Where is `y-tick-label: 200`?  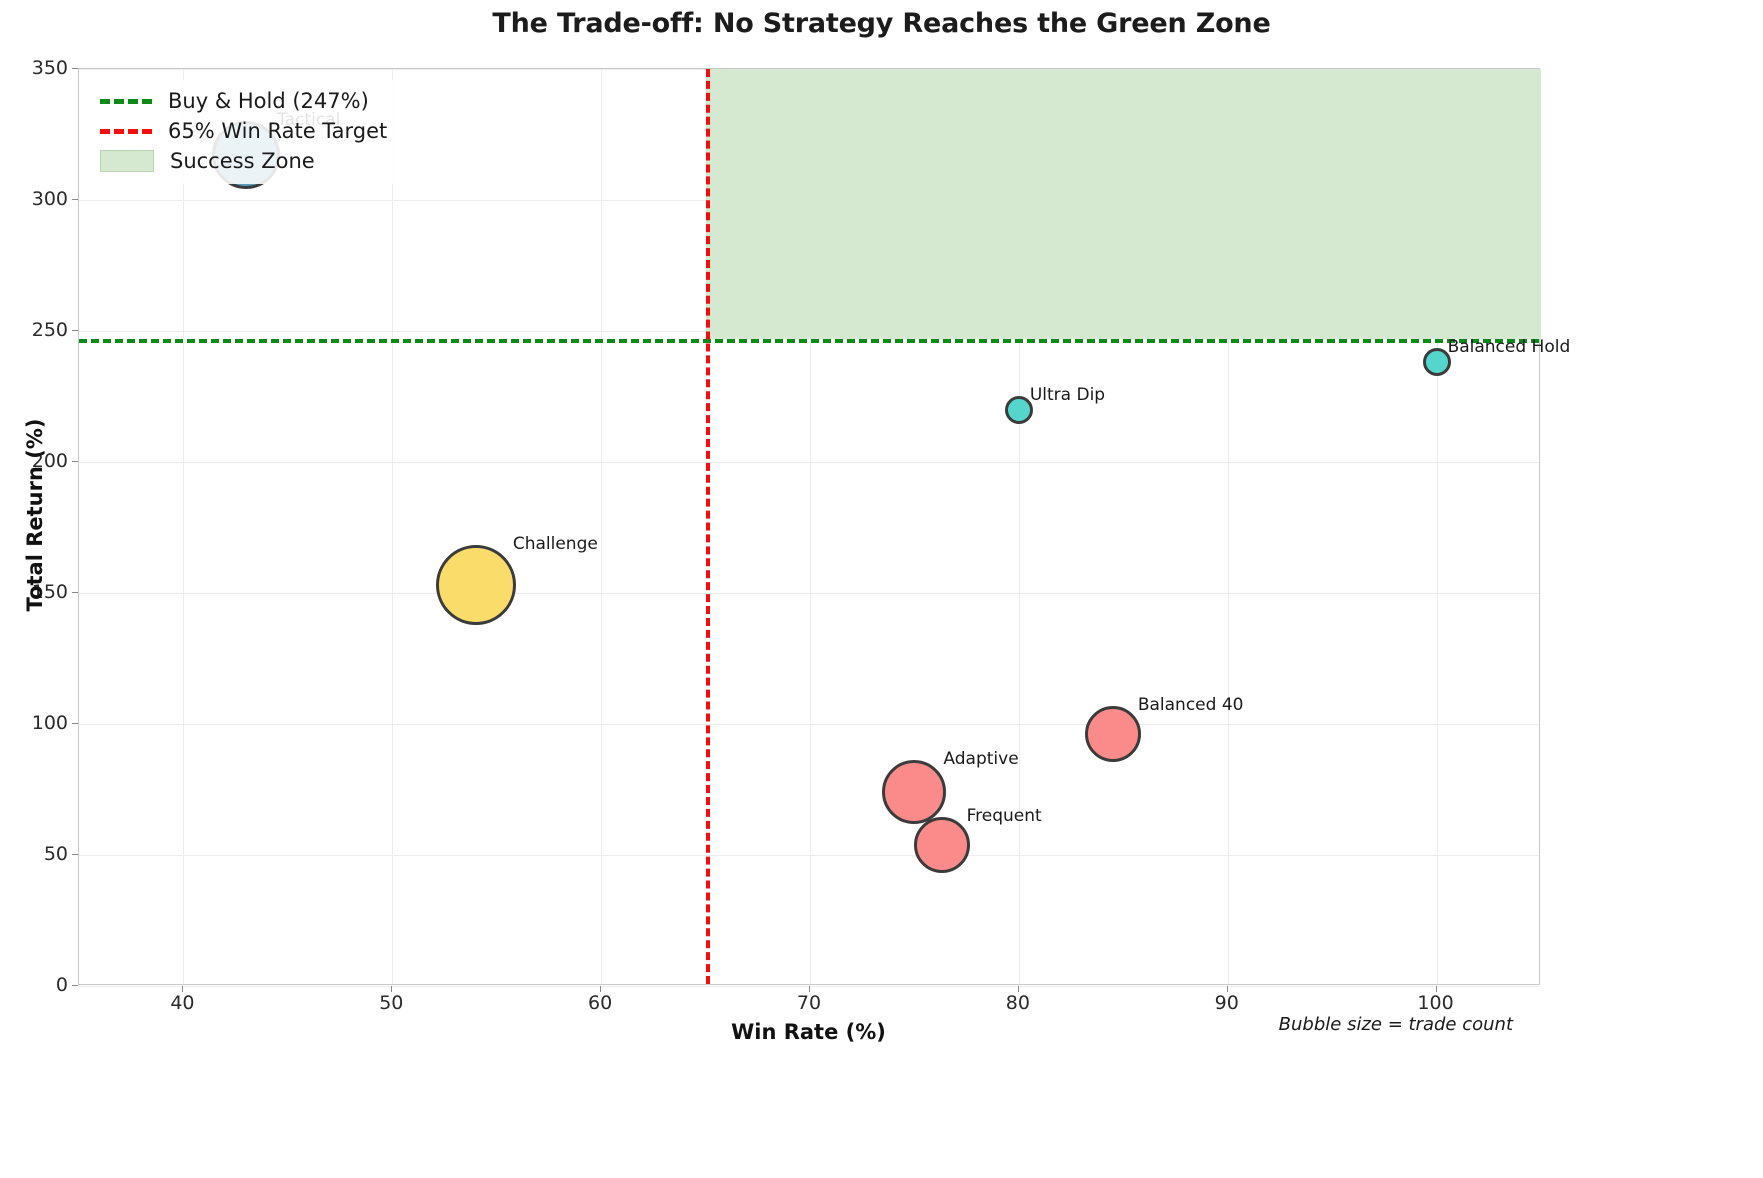
y-tick-label: 200 is located at coordinates (49, 461).